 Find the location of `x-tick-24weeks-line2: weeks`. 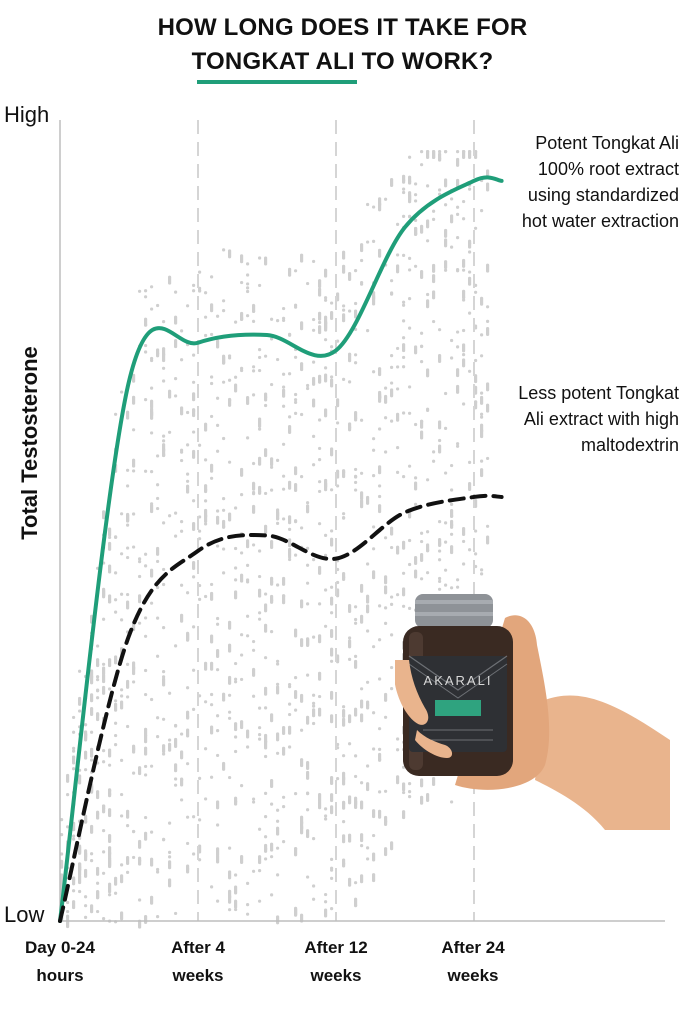

x-tick-24weeks-line2: weeks is located at coordinates (473, 975).